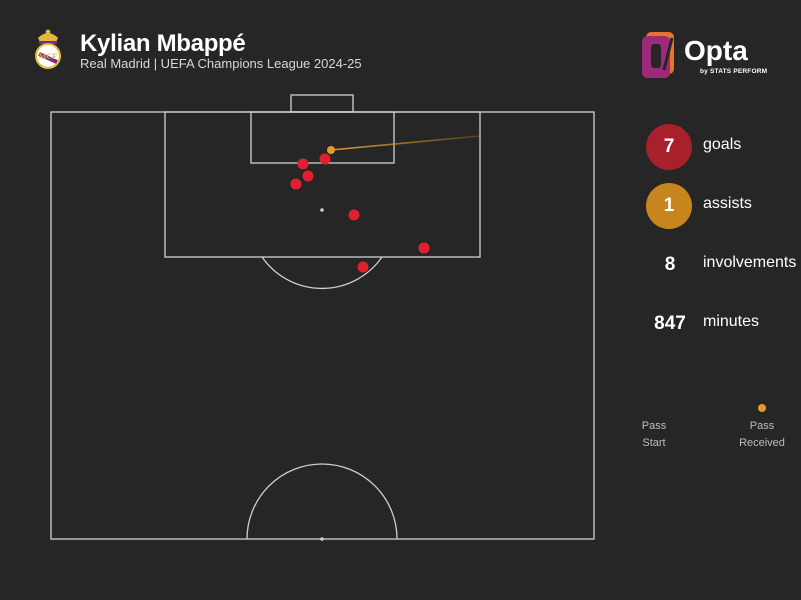 The image size is (801, 600). What do you see at coordinates (322, 184) in the screenshot?
I see `penalty-area` at bounding box center [322, 184].